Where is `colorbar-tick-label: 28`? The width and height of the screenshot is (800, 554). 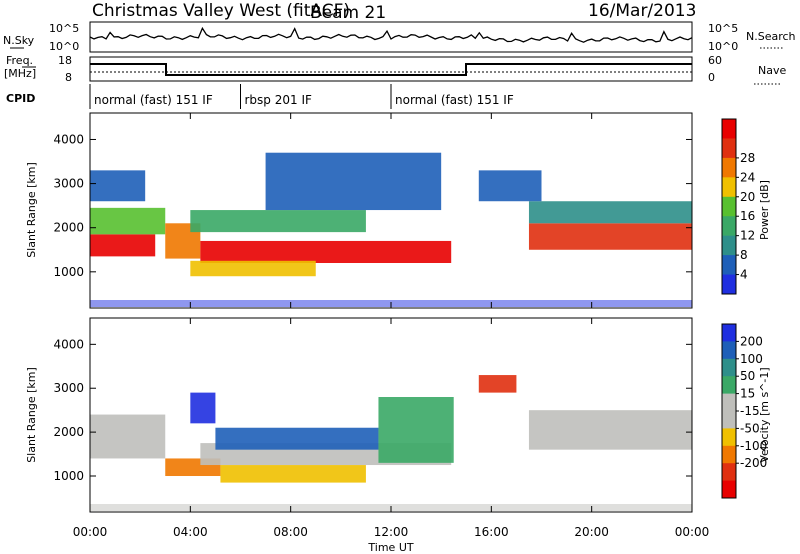 colorbar-tick-label: 28 is located at coordinates (747, 158).